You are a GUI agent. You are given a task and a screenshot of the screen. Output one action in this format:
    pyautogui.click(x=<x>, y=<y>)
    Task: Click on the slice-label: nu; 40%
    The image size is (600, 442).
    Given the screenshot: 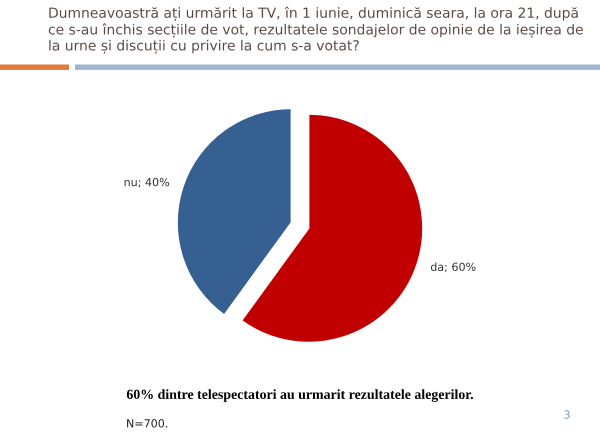 What is the action you would take?
    pyautogui.click(x=147, y=183)
    